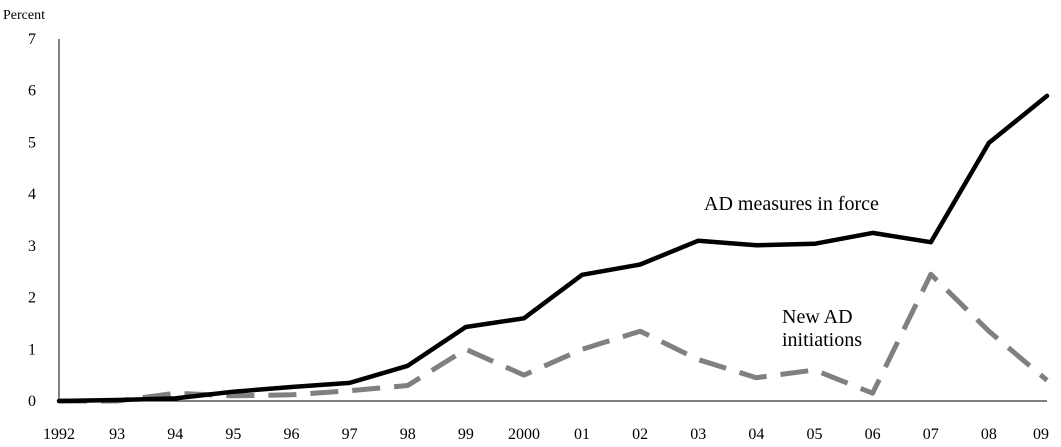  What do you see at coordinates (640, 434) in the screenshot?
I see `x-tick-label-10: 02` at bounding box center [640, 434].